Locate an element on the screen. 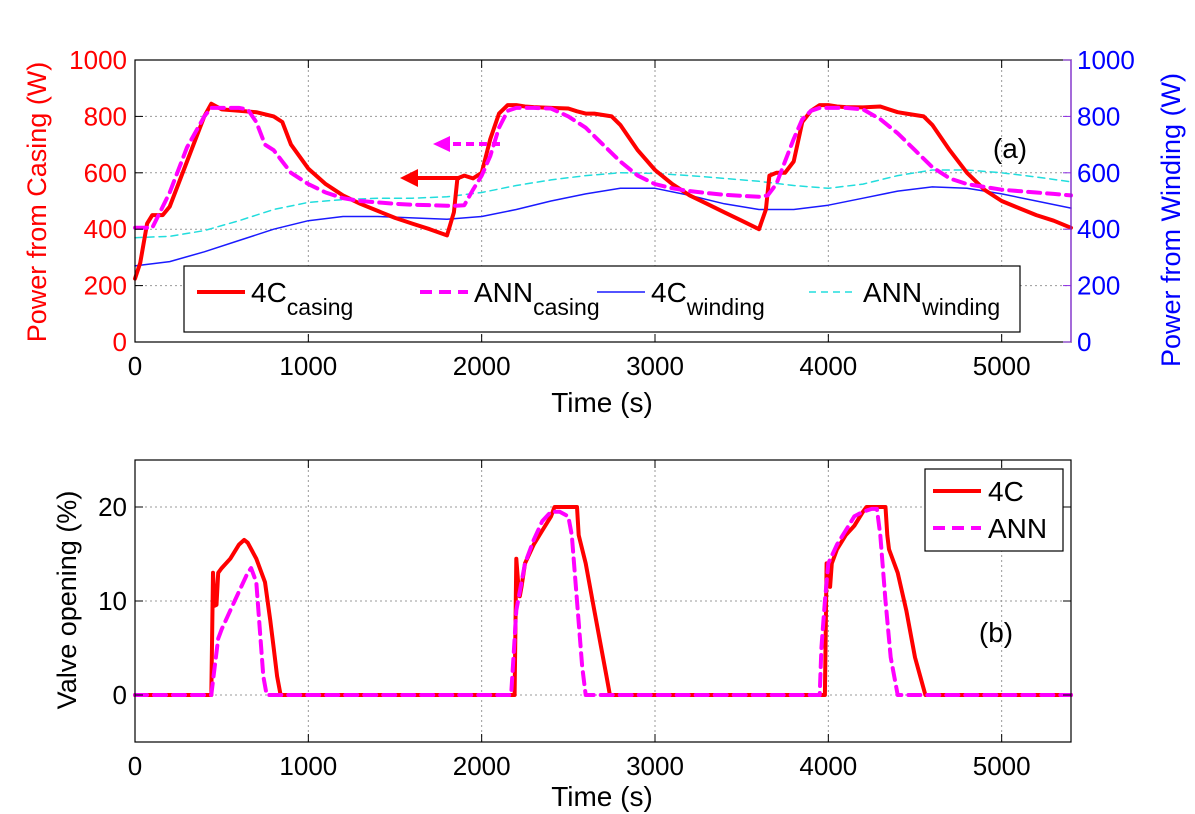  chart-a-x-tick-label: 5000 is located at coordinates (1002, 366).